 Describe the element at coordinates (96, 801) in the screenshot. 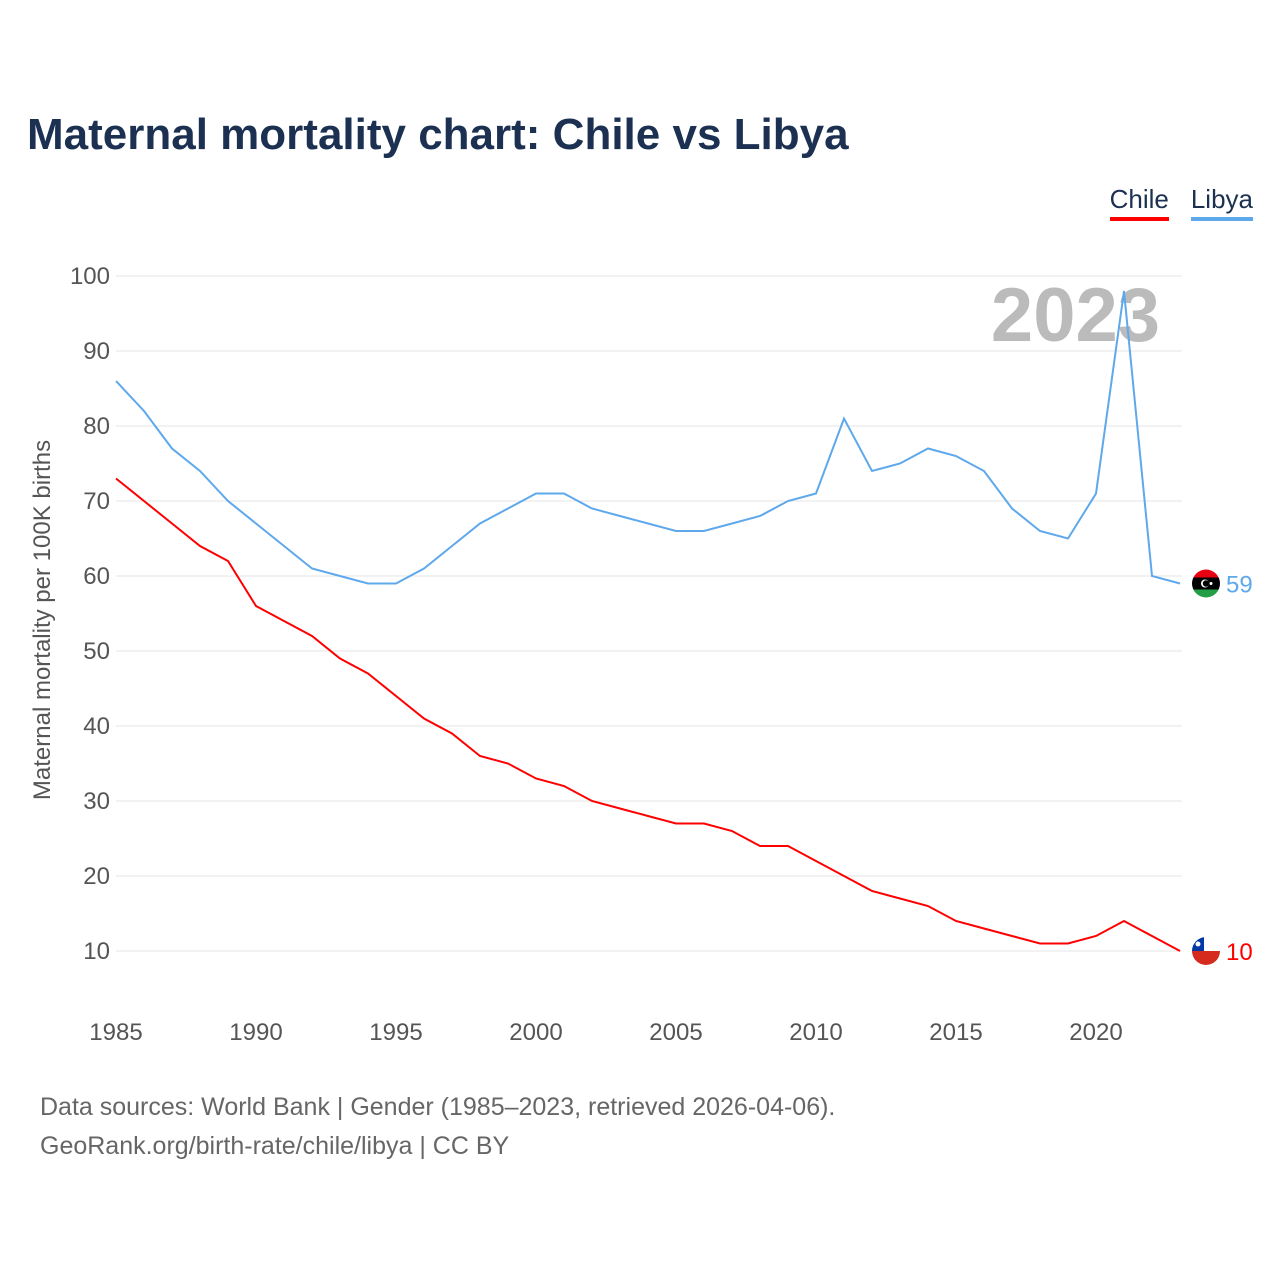

I see `y-tick-label: 30` at that location.